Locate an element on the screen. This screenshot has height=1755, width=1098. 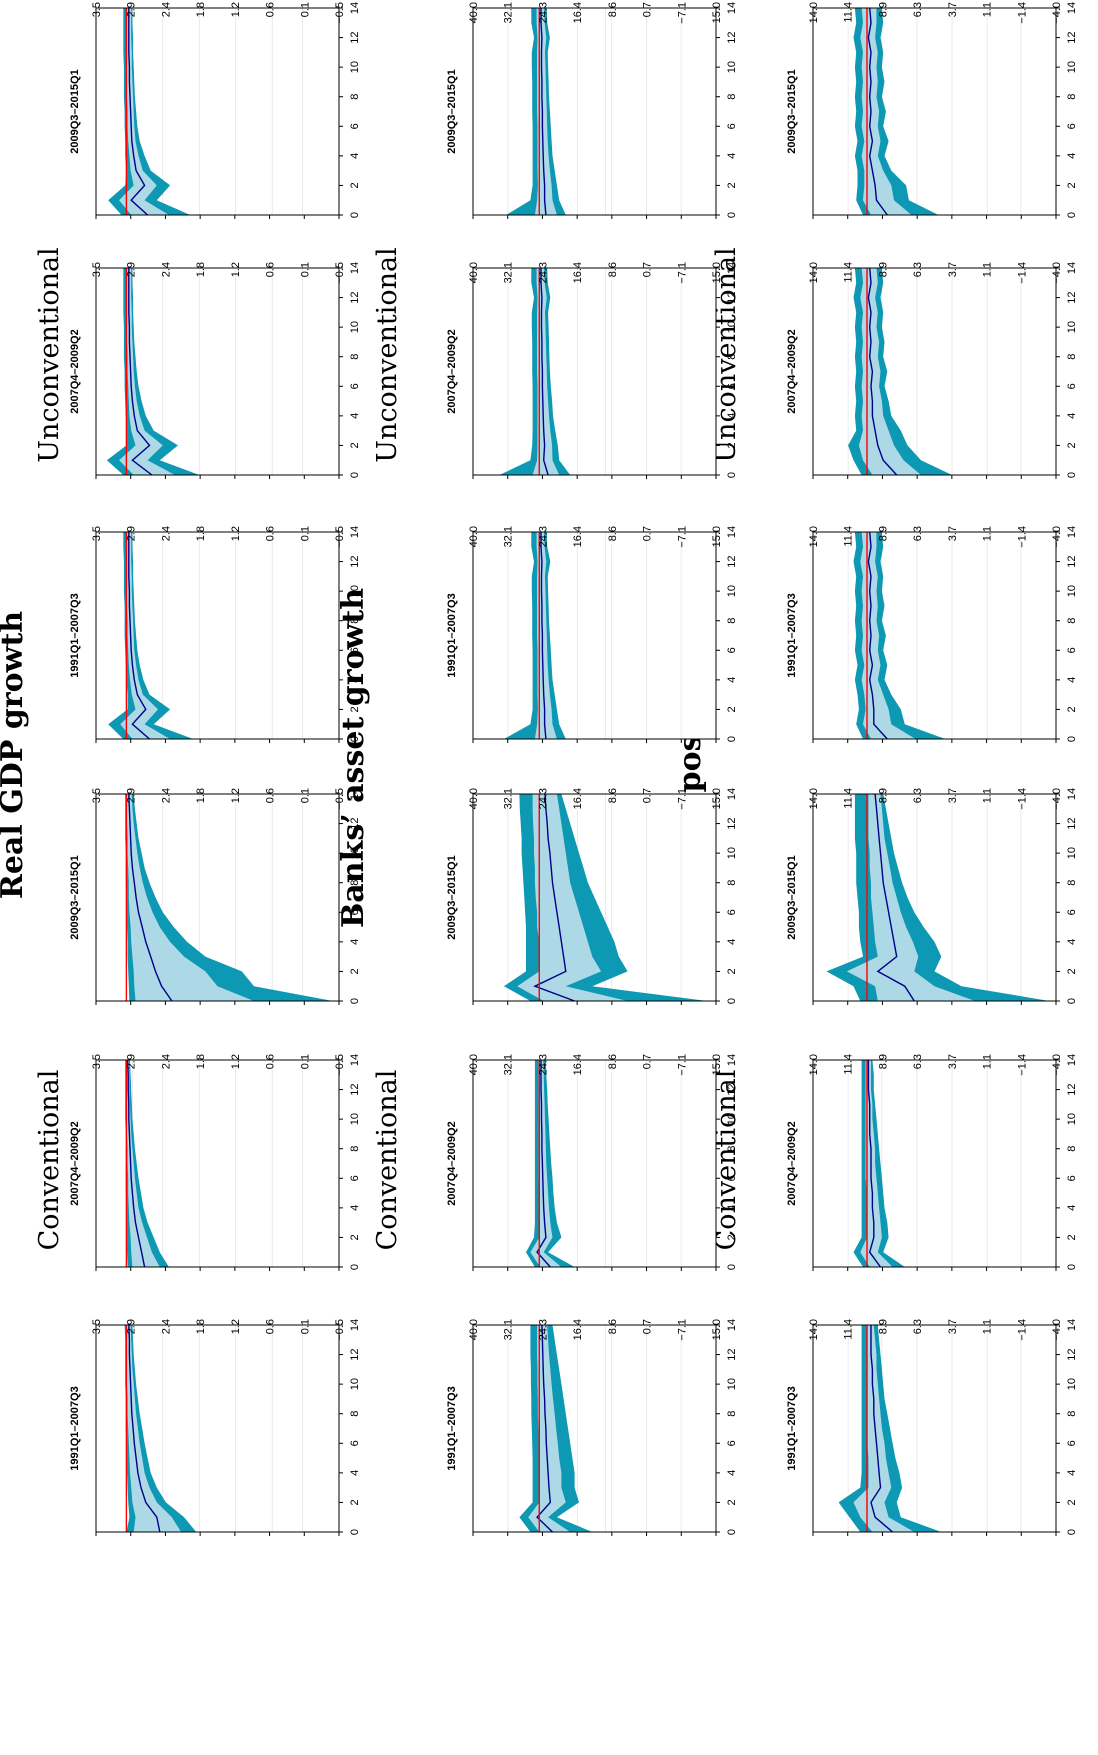
panel-background is located at coordinates (594, 1428).